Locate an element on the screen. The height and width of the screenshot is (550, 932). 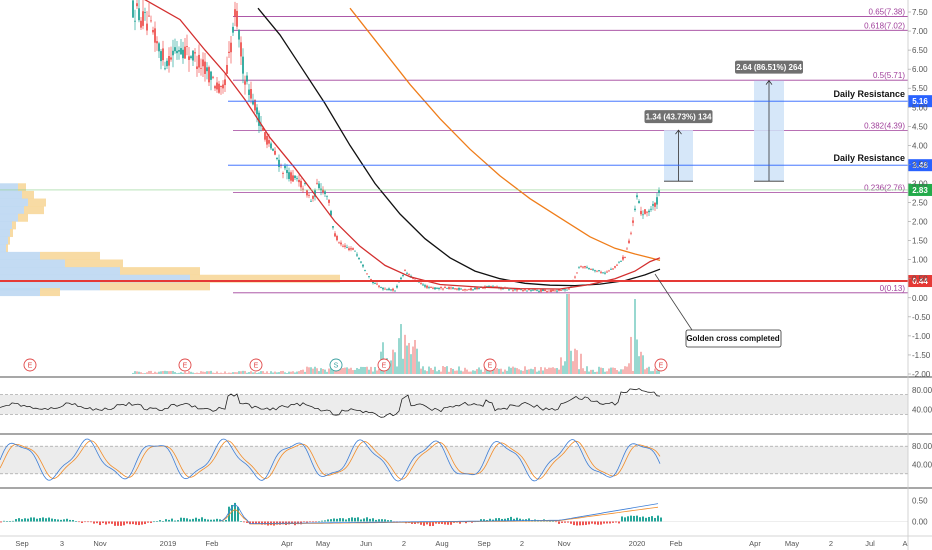
rsi-tick-0: 80.00 is located at coordinates (922, 390).